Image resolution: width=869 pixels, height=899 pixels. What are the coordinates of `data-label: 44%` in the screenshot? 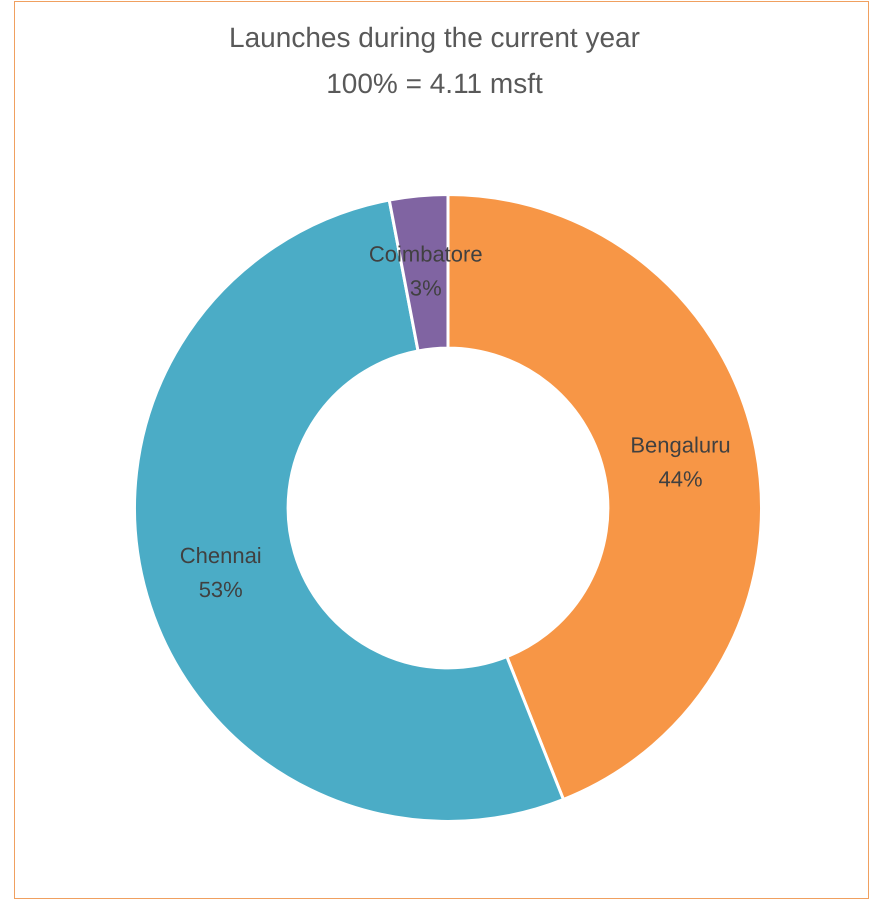 It's located at (680, 479).